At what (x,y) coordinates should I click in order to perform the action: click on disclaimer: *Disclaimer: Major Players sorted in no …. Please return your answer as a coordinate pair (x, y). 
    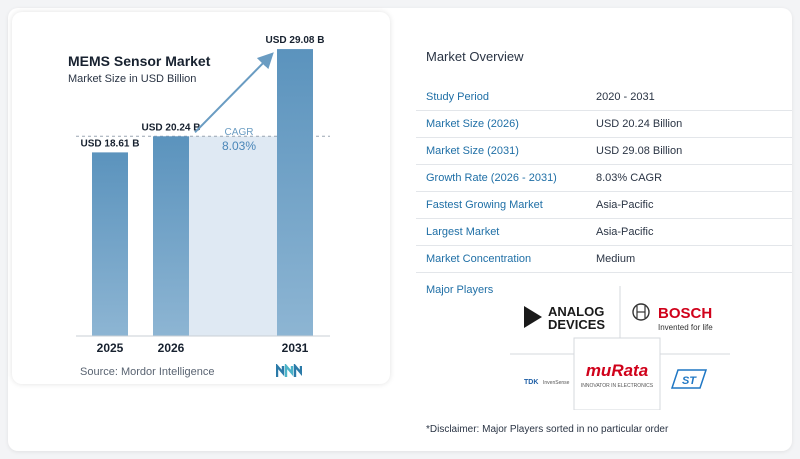
    Looking at the image, I should click on (547, 429).